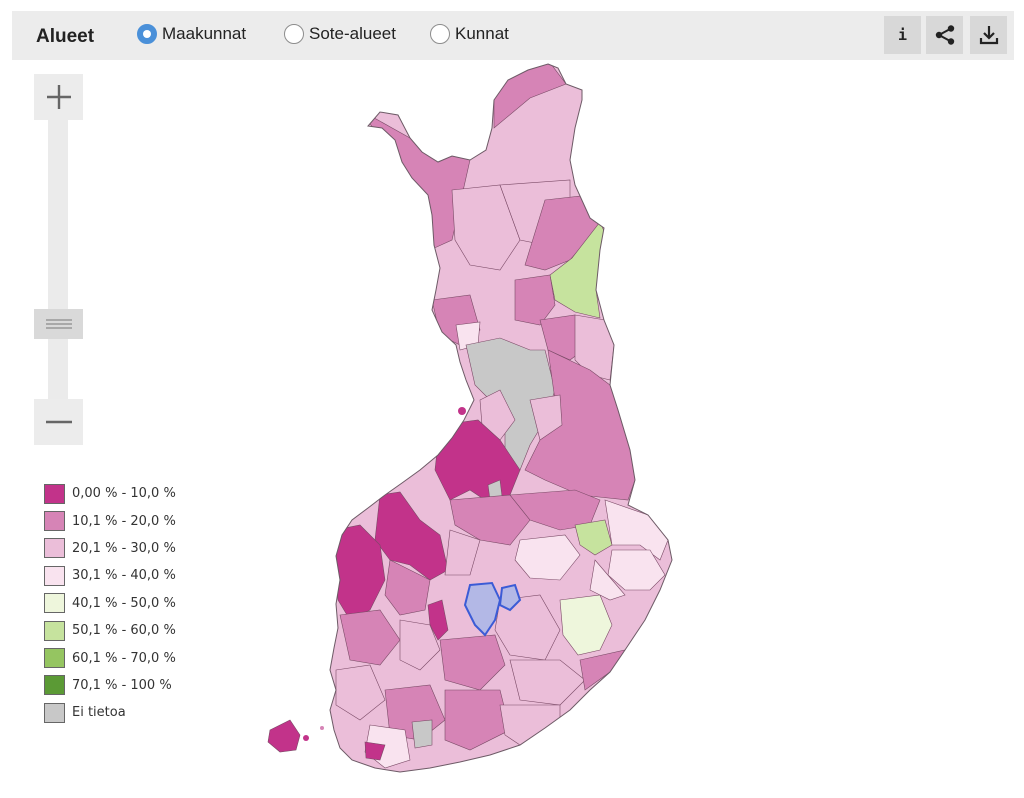 Image resolution: width=1024 pixels, height=798 pixels. What do you see at coordinates (352, 33) in the screenshot?
I see `radio-label-sote-alueet: Sote-alueet` at bounding box center [352, 33].